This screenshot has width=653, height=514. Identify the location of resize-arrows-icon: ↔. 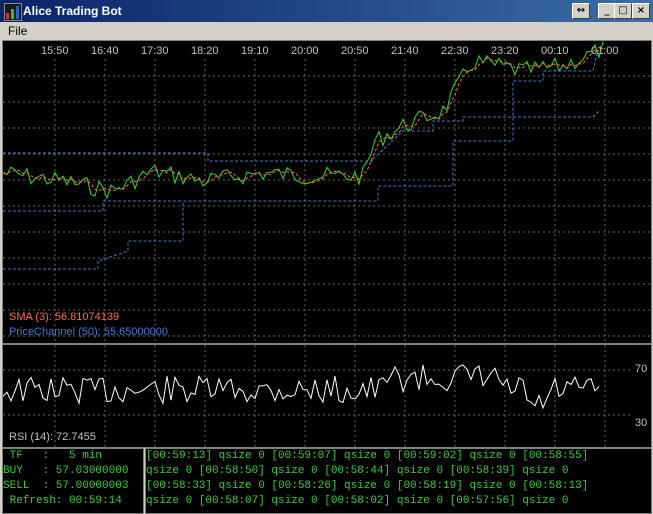
(581, 10).